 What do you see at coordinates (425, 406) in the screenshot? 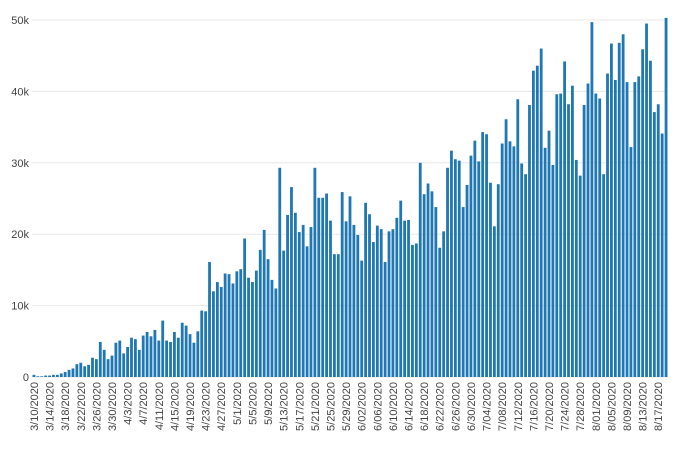
I see `x-tick-label: 6/18/2020` at bounding box center [425, 406].